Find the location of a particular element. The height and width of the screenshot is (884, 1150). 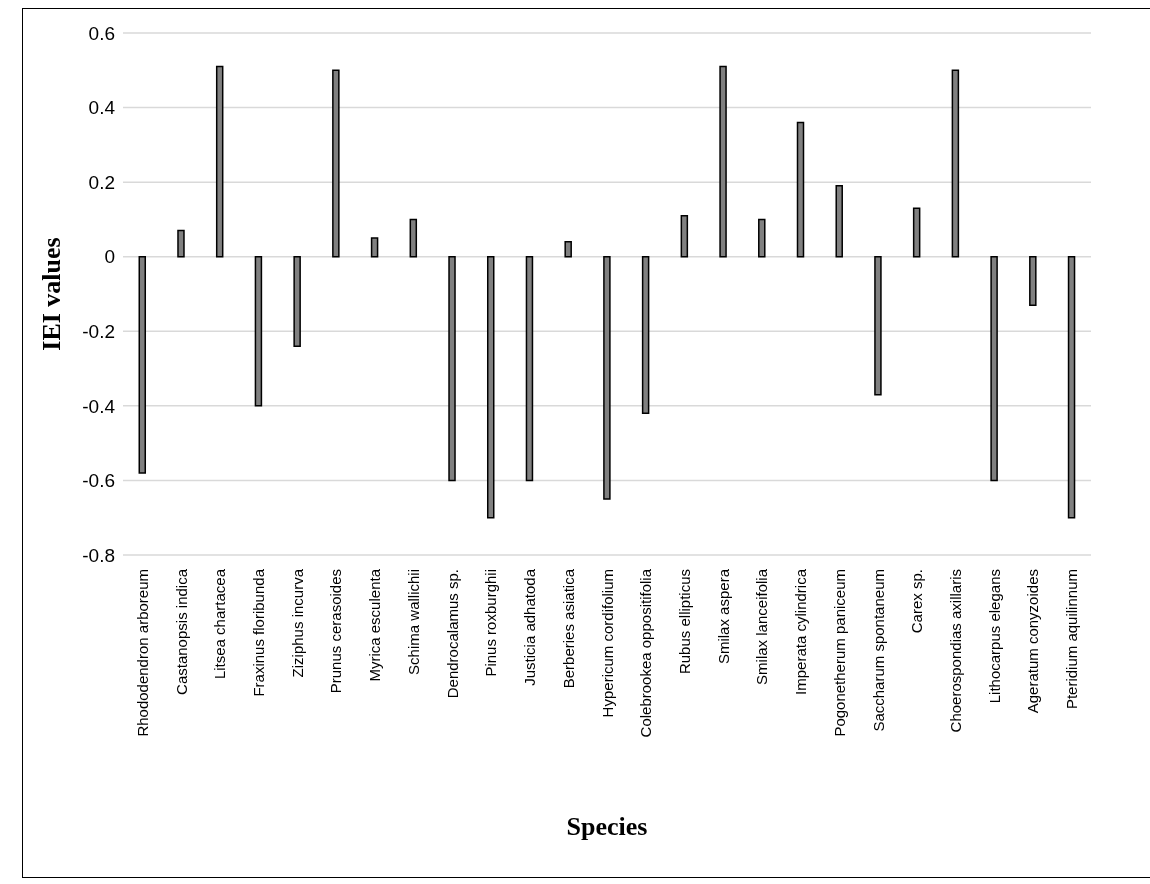

x-tick-label: Saccharum spontaneum is located at coordinates (878, 650).